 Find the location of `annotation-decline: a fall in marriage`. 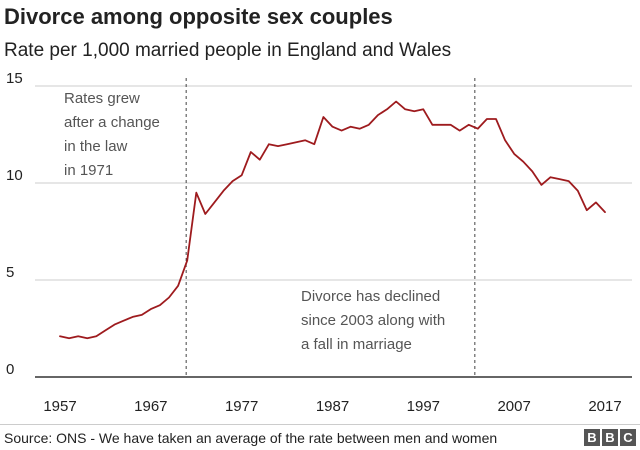

annotation-decline: a fall in marriage is located at coordinates (356, 344).